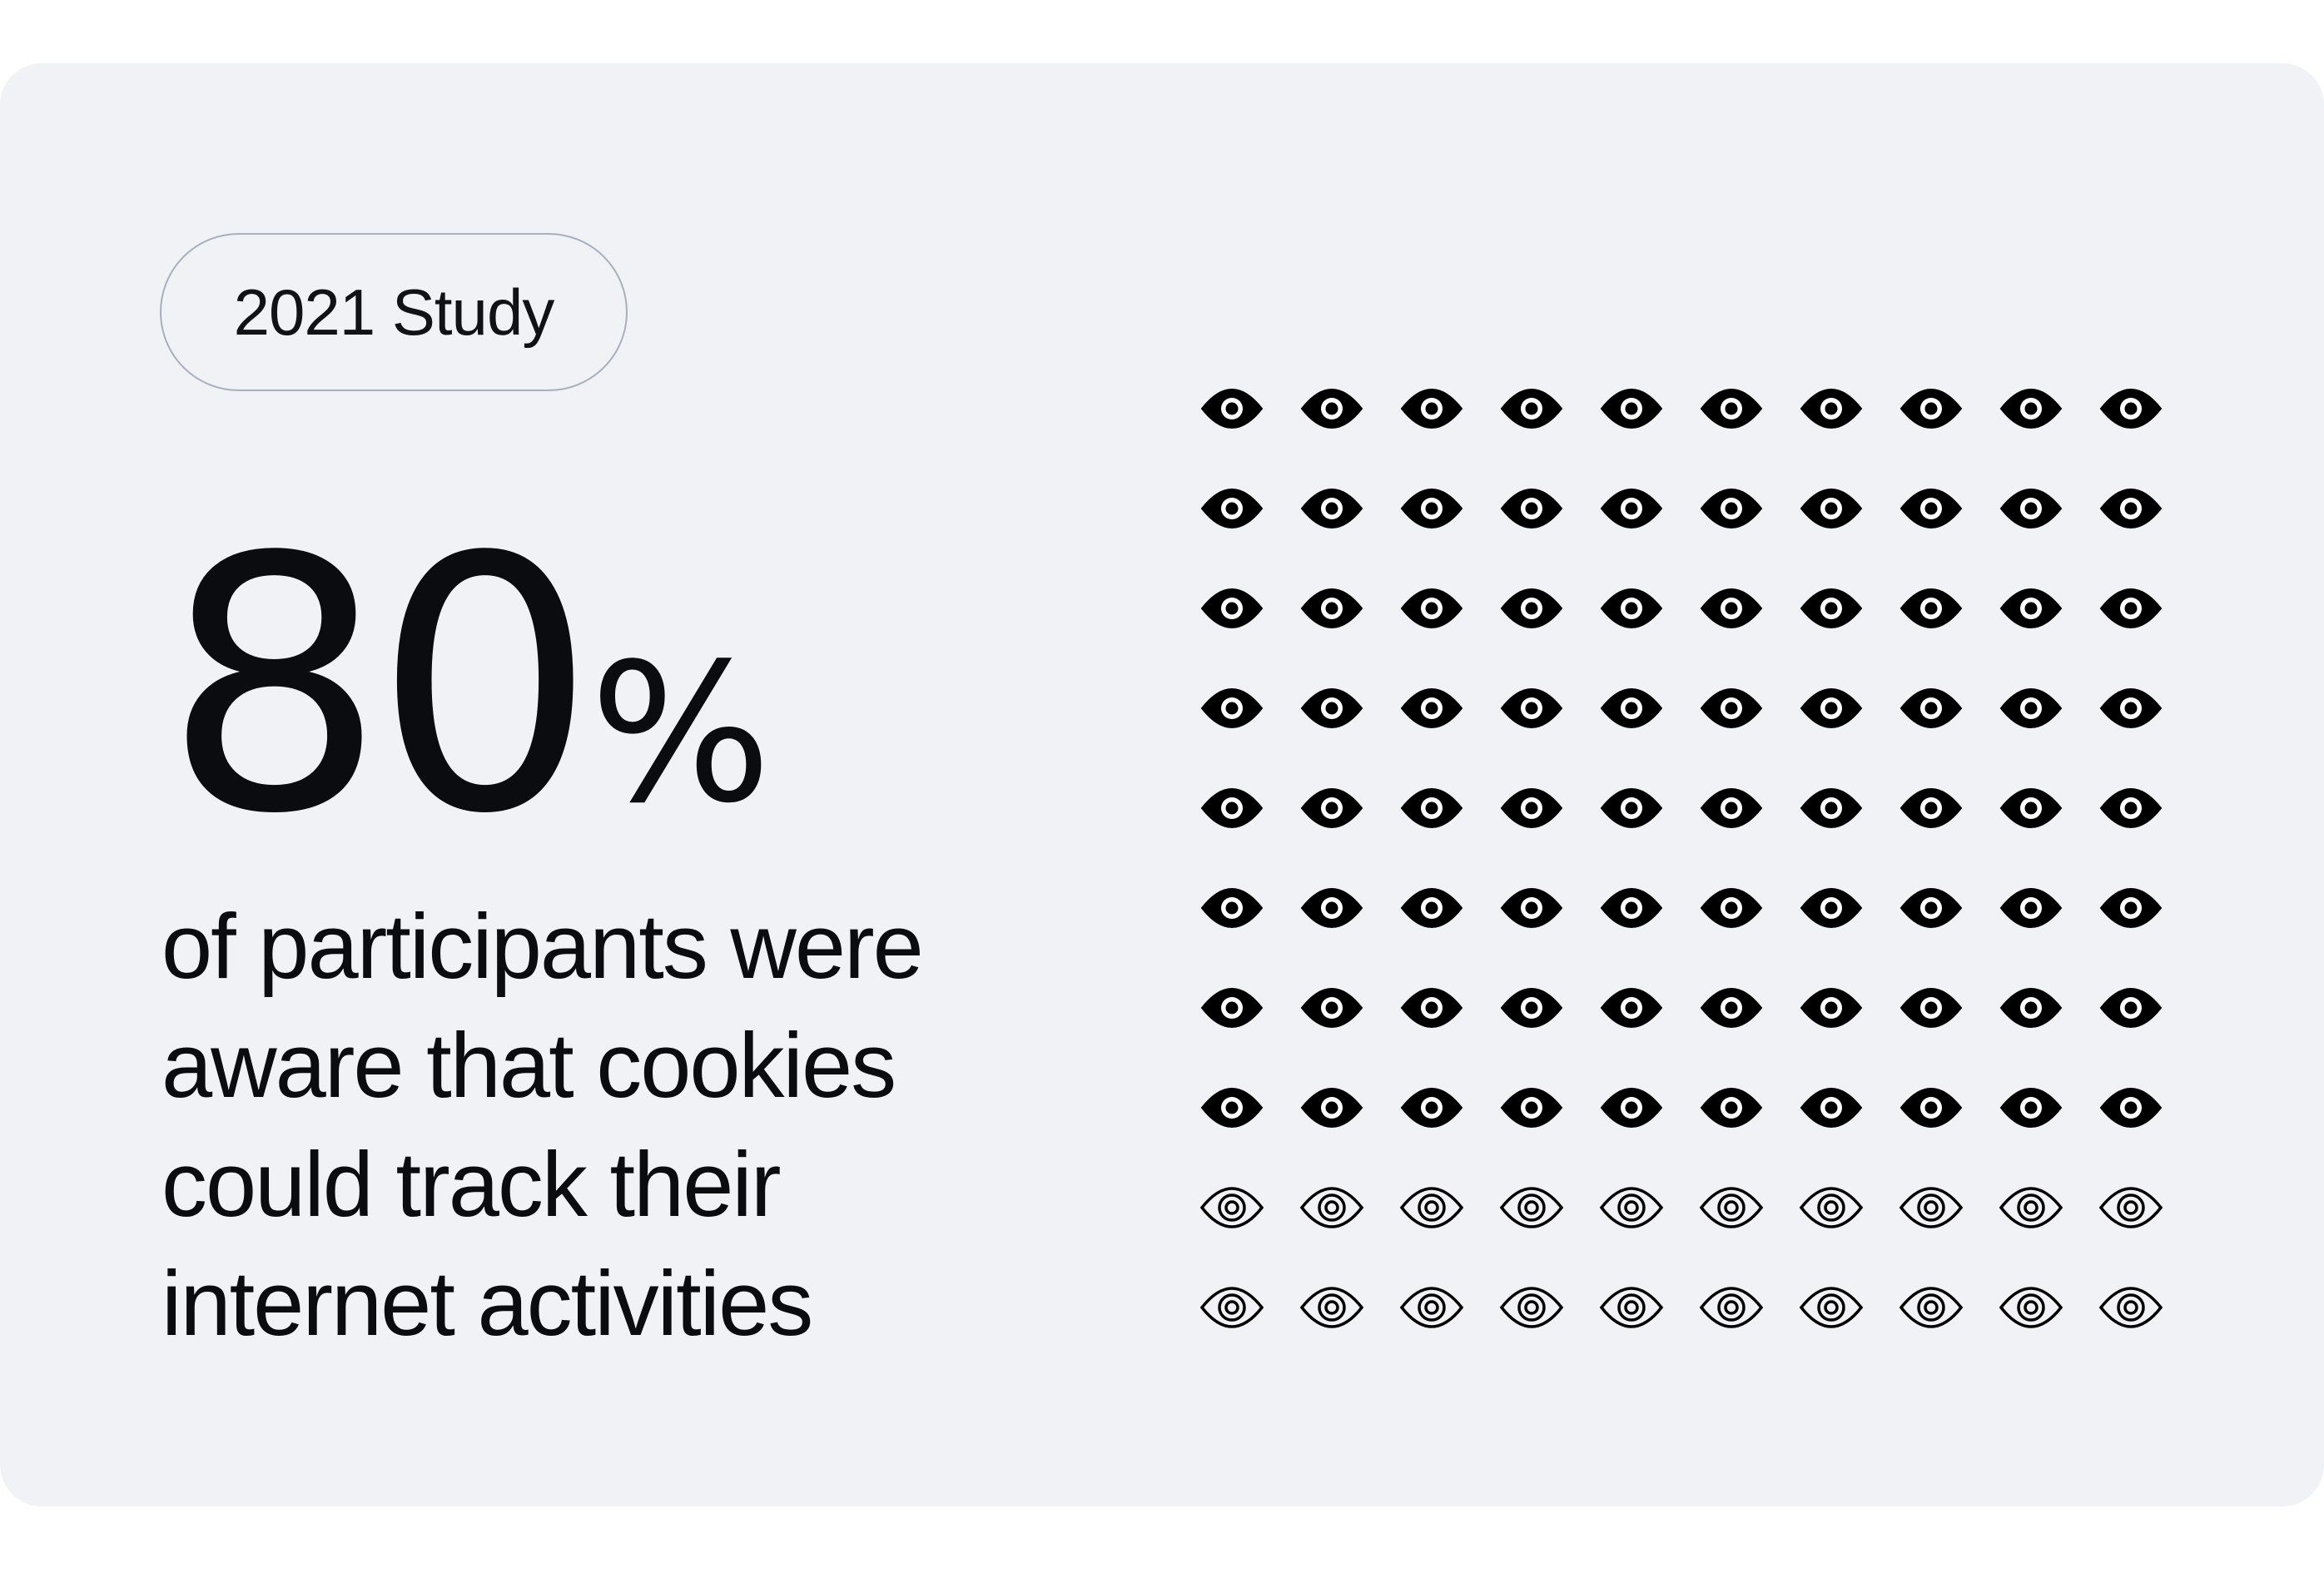  I want to click on description-line: internet activities, so click(487, 1304).